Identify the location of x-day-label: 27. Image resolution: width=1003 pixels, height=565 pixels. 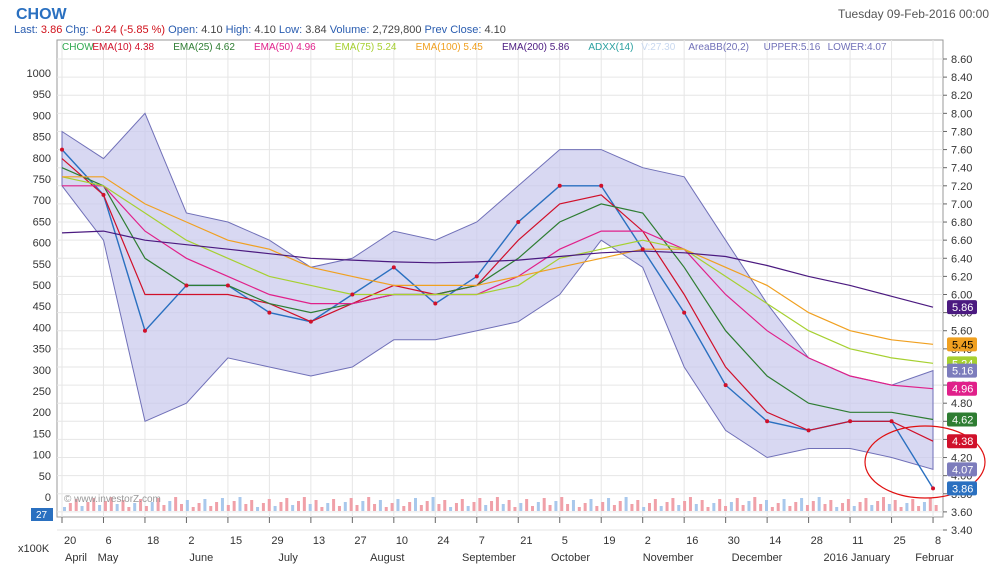
(360, 541).